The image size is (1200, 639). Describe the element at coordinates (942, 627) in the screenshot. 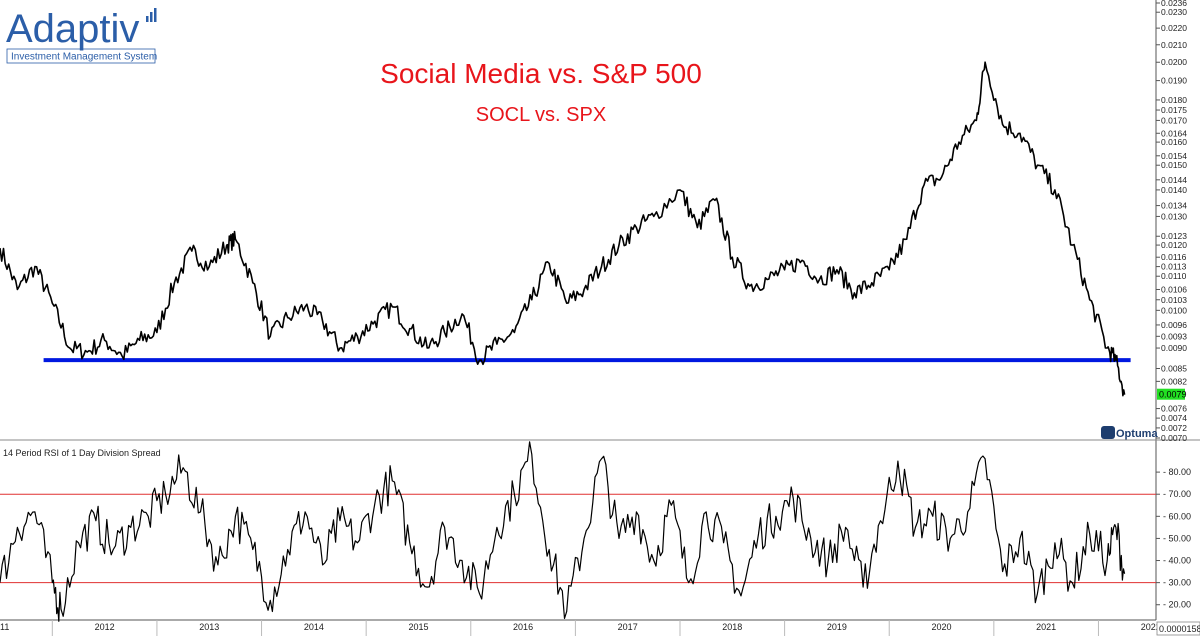

I see `x-tick-label: 2020` at that location.